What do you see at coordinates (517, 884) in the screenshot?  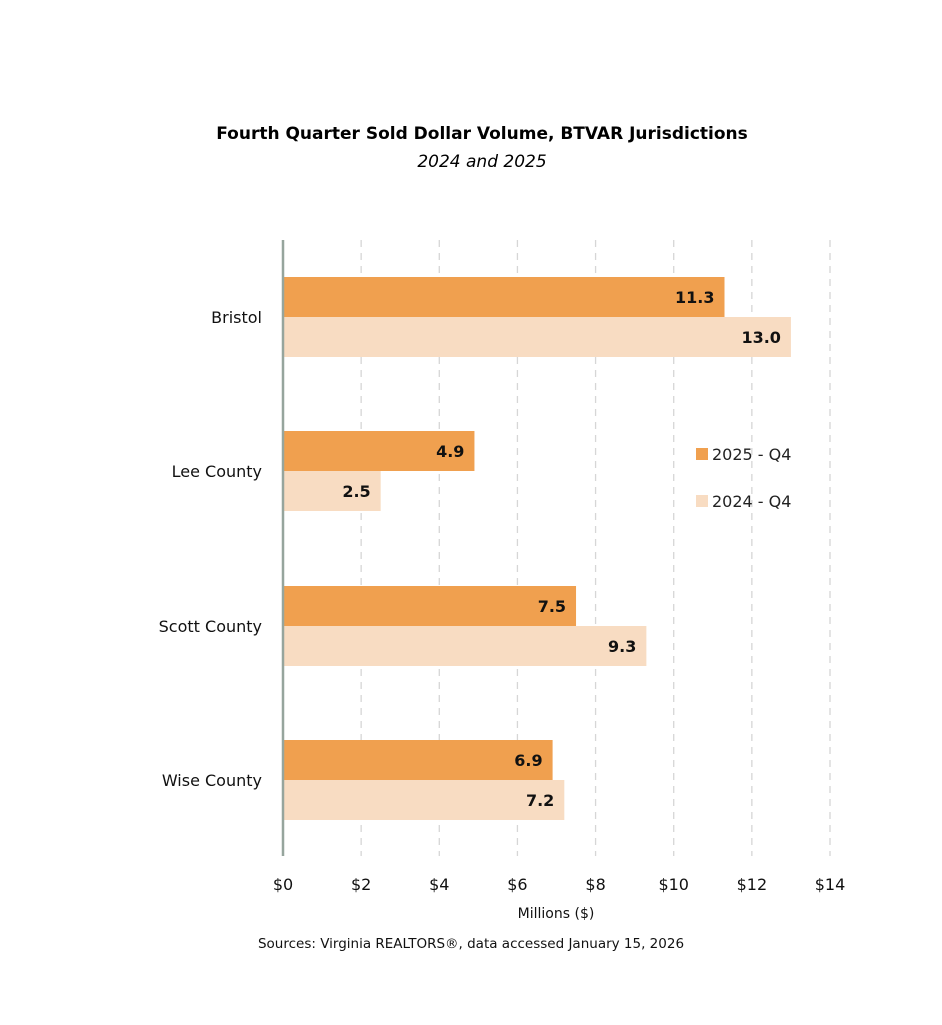 I see `x-tick-label: $6` at bounding box center [517, 884].